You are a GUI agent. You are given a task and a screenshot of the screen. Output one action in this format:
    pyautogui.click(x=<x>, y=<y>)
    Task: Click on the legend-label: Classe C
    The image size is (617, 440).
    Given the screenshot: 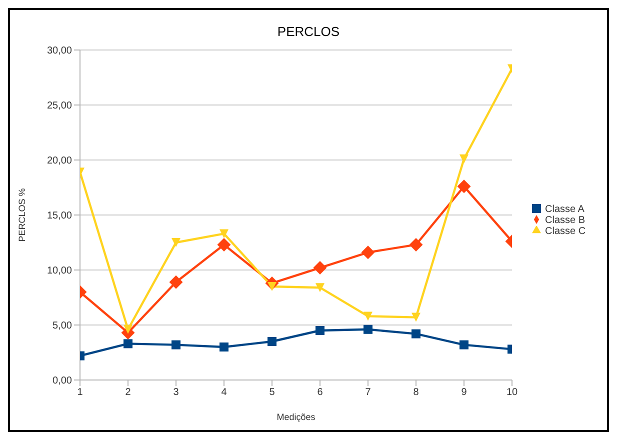 What is the action you would take?
    pyautogui.click(x=565, y=231)
    